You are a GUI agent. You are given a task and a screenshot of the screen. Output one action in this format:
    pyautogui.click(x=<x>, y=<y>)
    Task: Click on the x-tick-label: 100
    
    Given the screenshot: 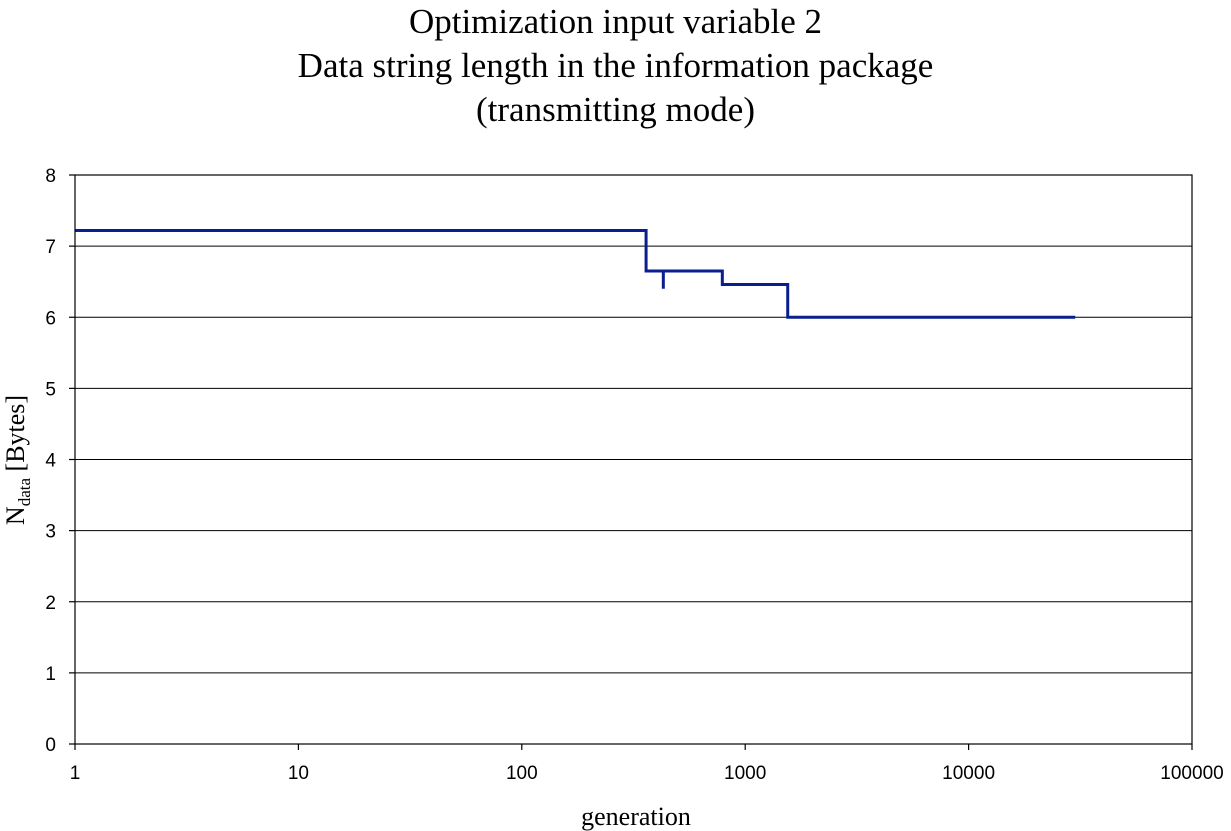 What is the action you would take?
    pyautogui.click(x=522, y=773)
    